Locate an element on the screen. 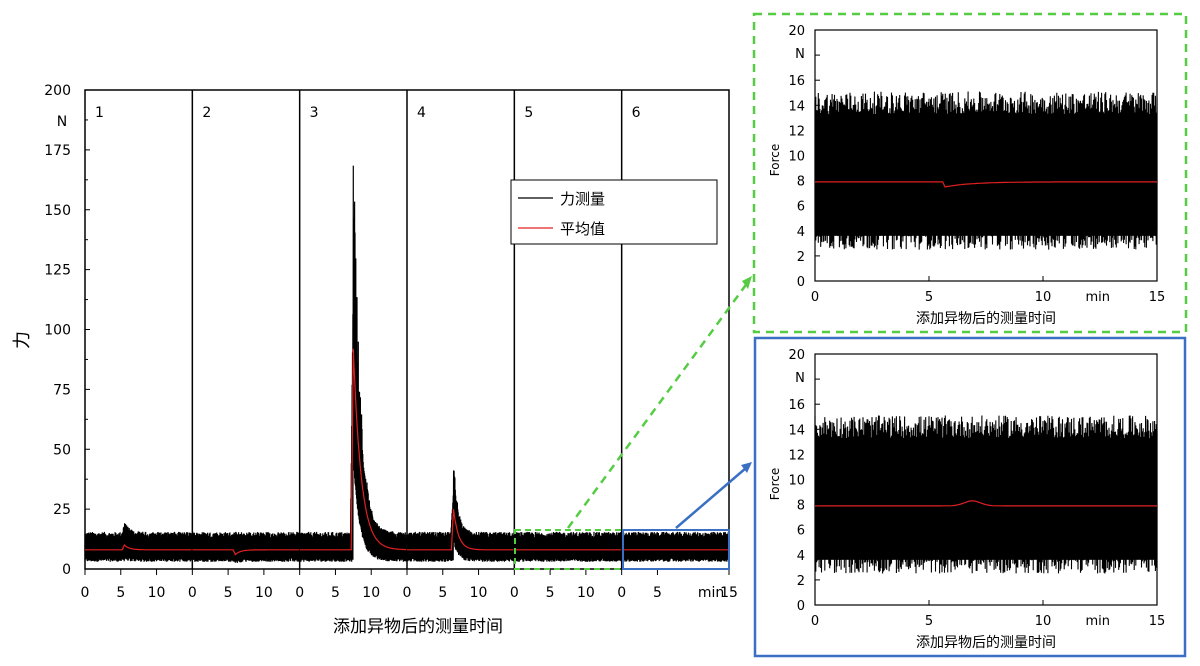  main-x-tick-label: 15 is located at coordinates (729, 593).